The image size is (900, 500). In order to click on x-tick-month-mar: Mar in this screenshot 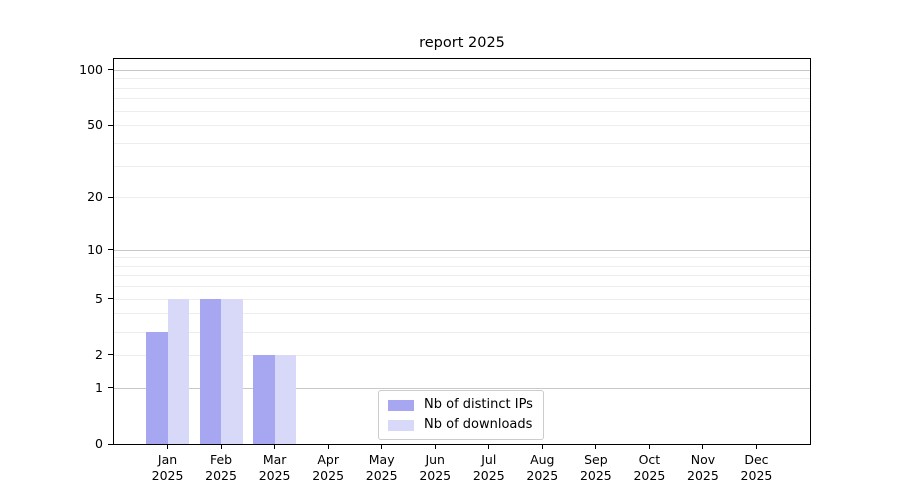, I will do `click(274, 459)`.